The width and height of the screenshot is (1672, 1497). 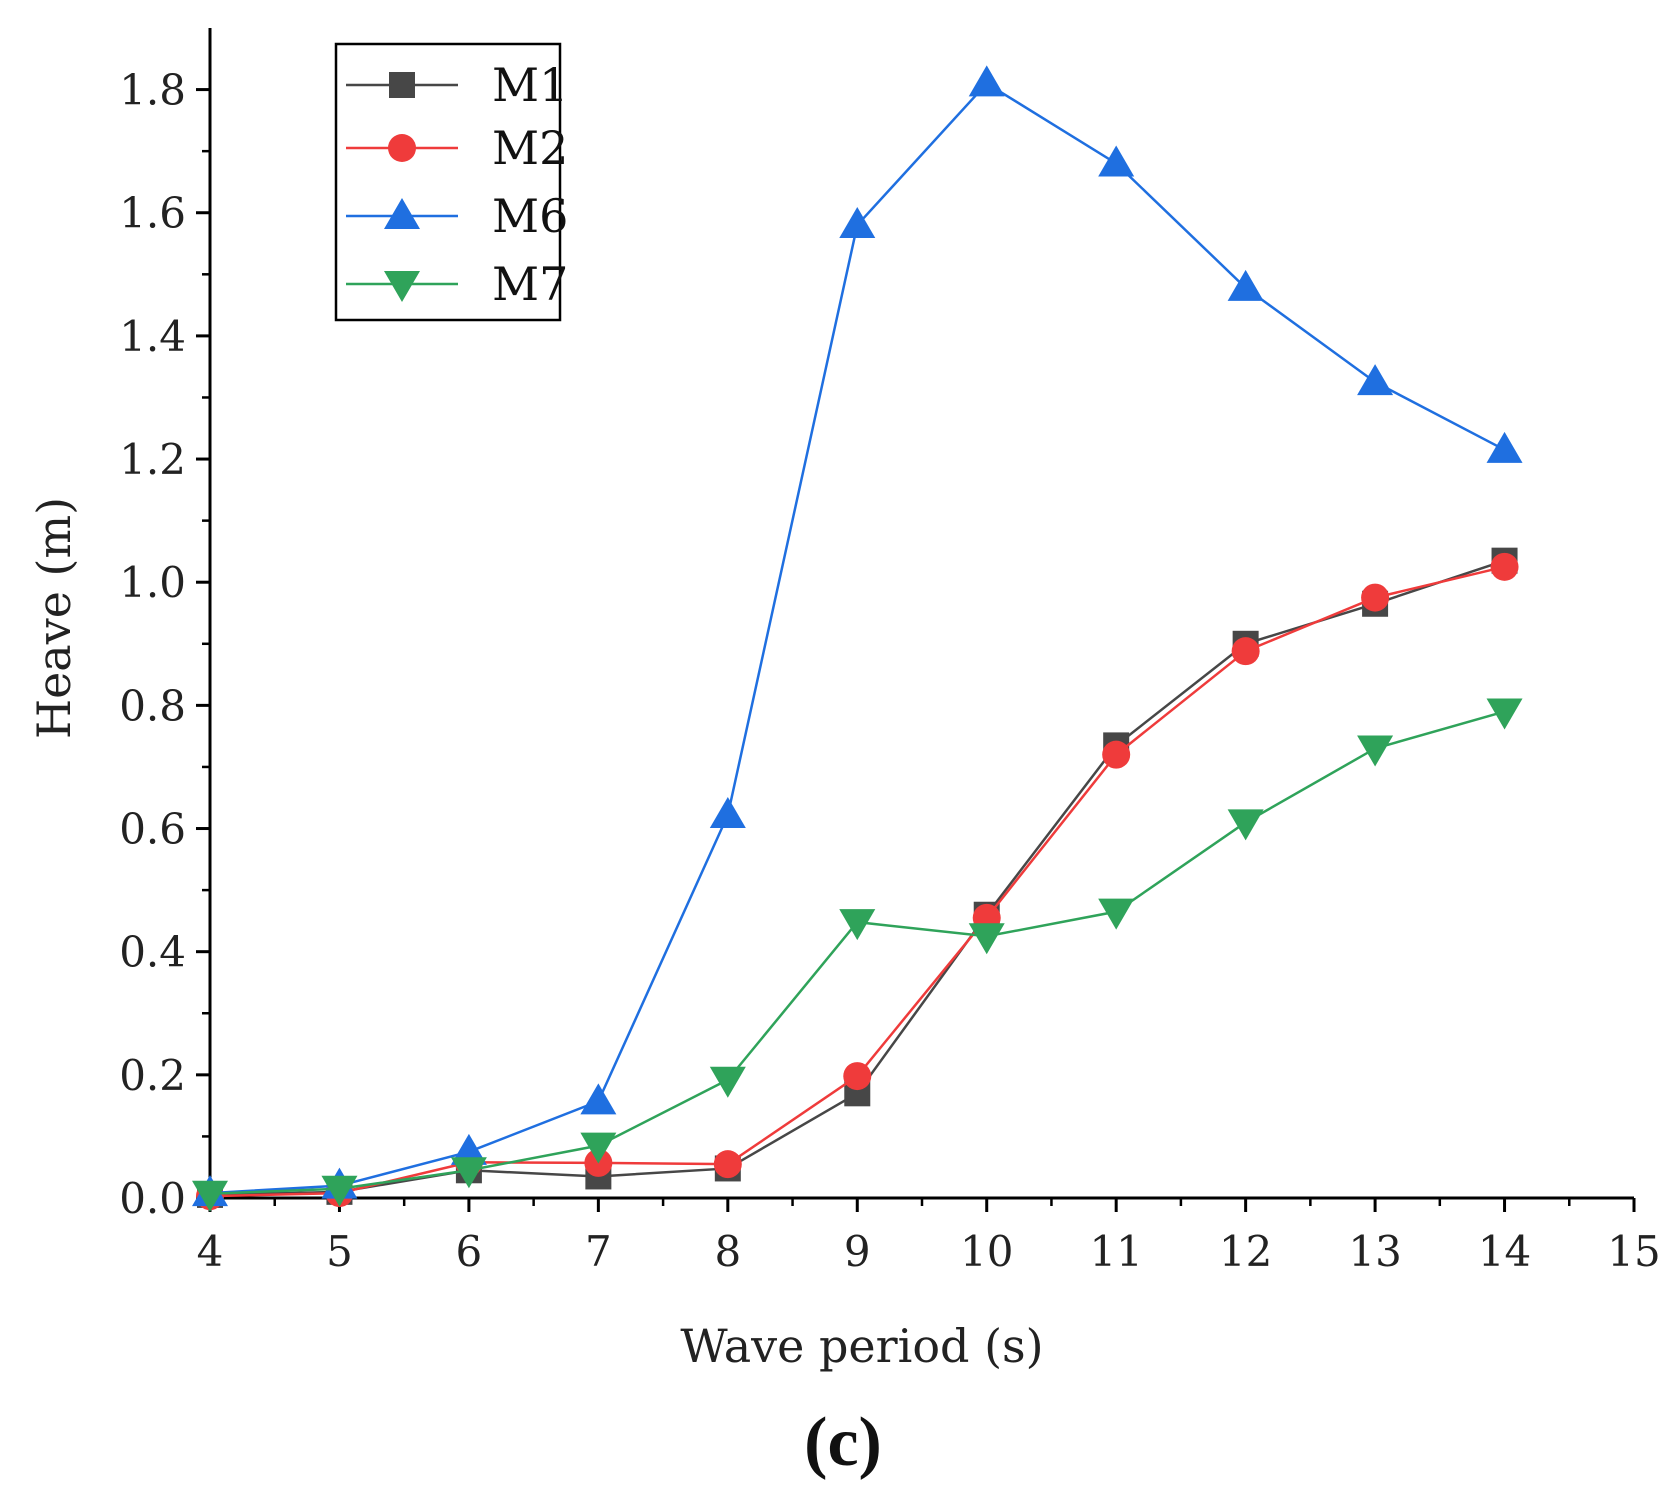 What do you see at coordinates (1245, 1251) in the screenshot?
I see `x-tick-label: 12` at bounding box center [1245, 1251].